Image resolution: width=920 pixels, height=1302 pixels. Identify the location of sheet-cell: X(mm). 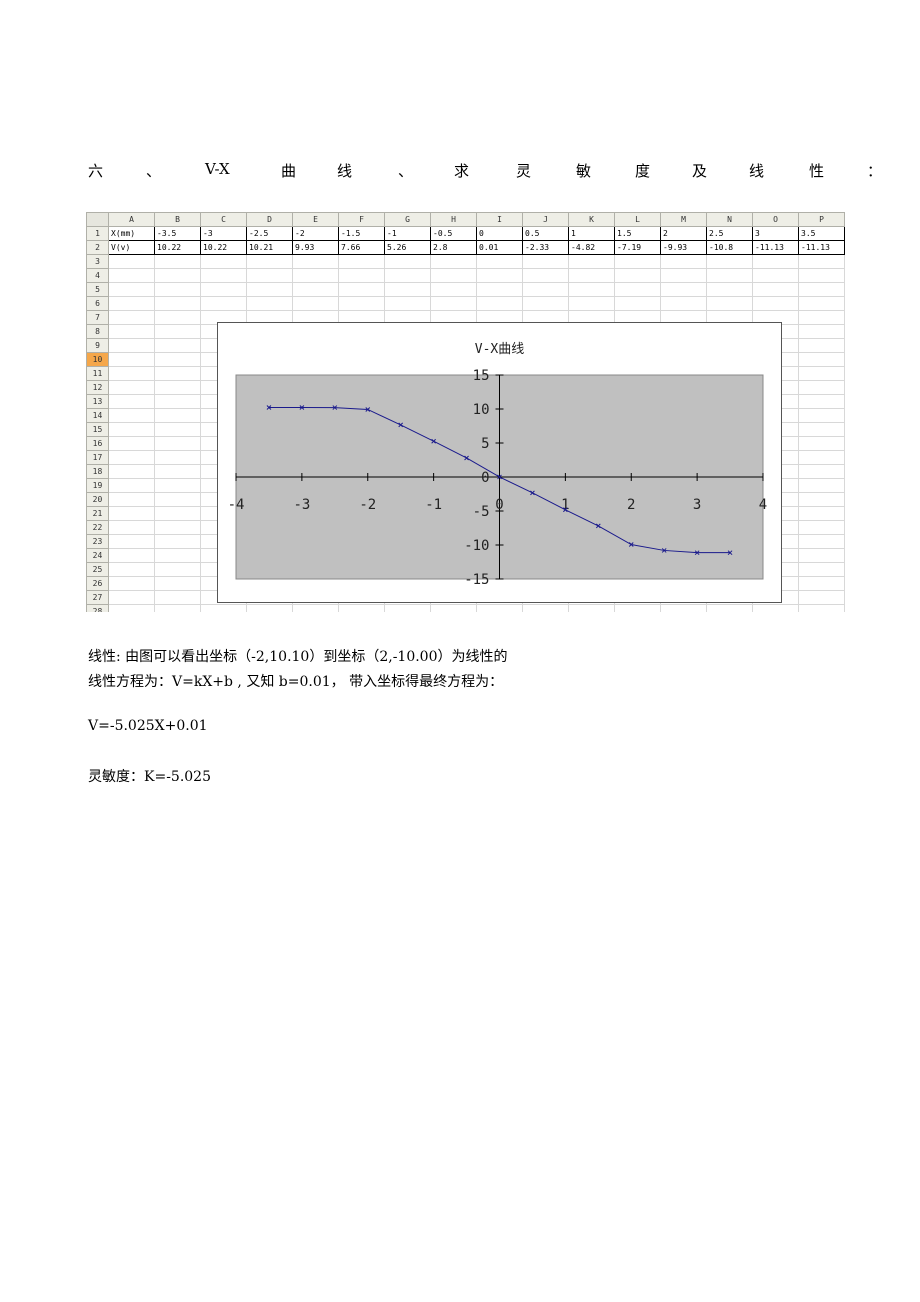
(131, 233).